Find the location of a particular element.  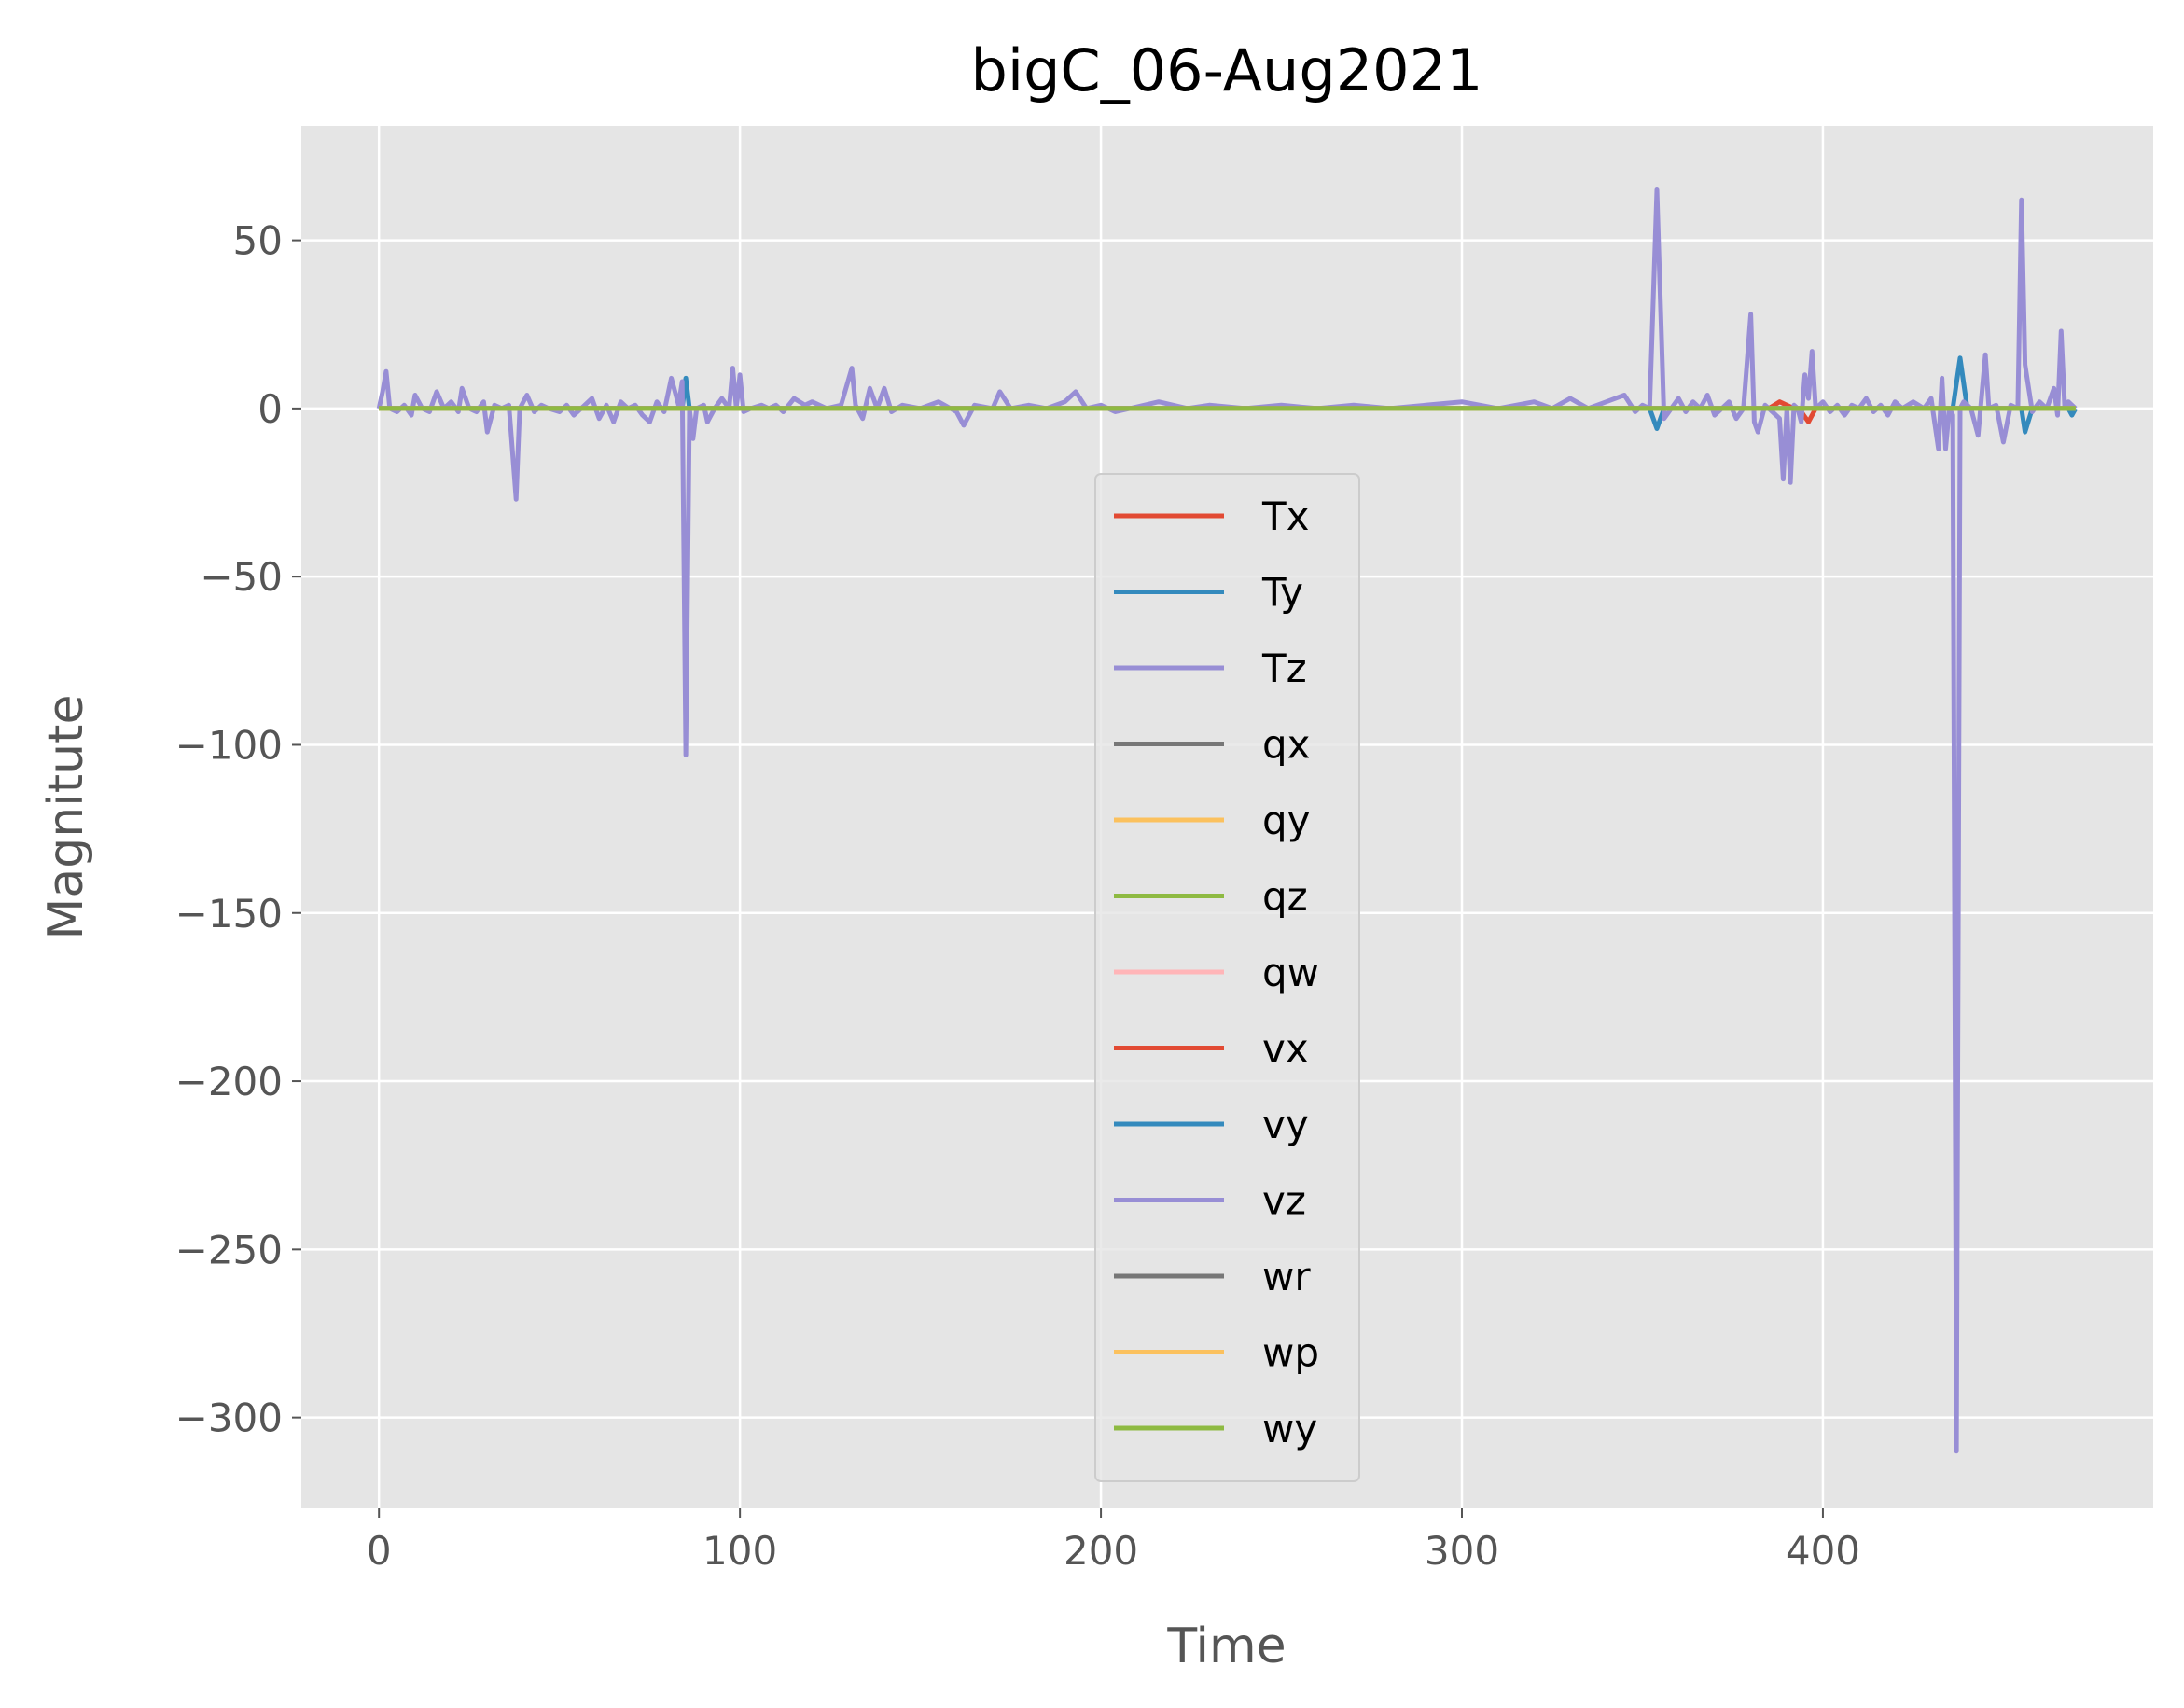

y-tick-label: −150 is located at coordinates (229, 914).